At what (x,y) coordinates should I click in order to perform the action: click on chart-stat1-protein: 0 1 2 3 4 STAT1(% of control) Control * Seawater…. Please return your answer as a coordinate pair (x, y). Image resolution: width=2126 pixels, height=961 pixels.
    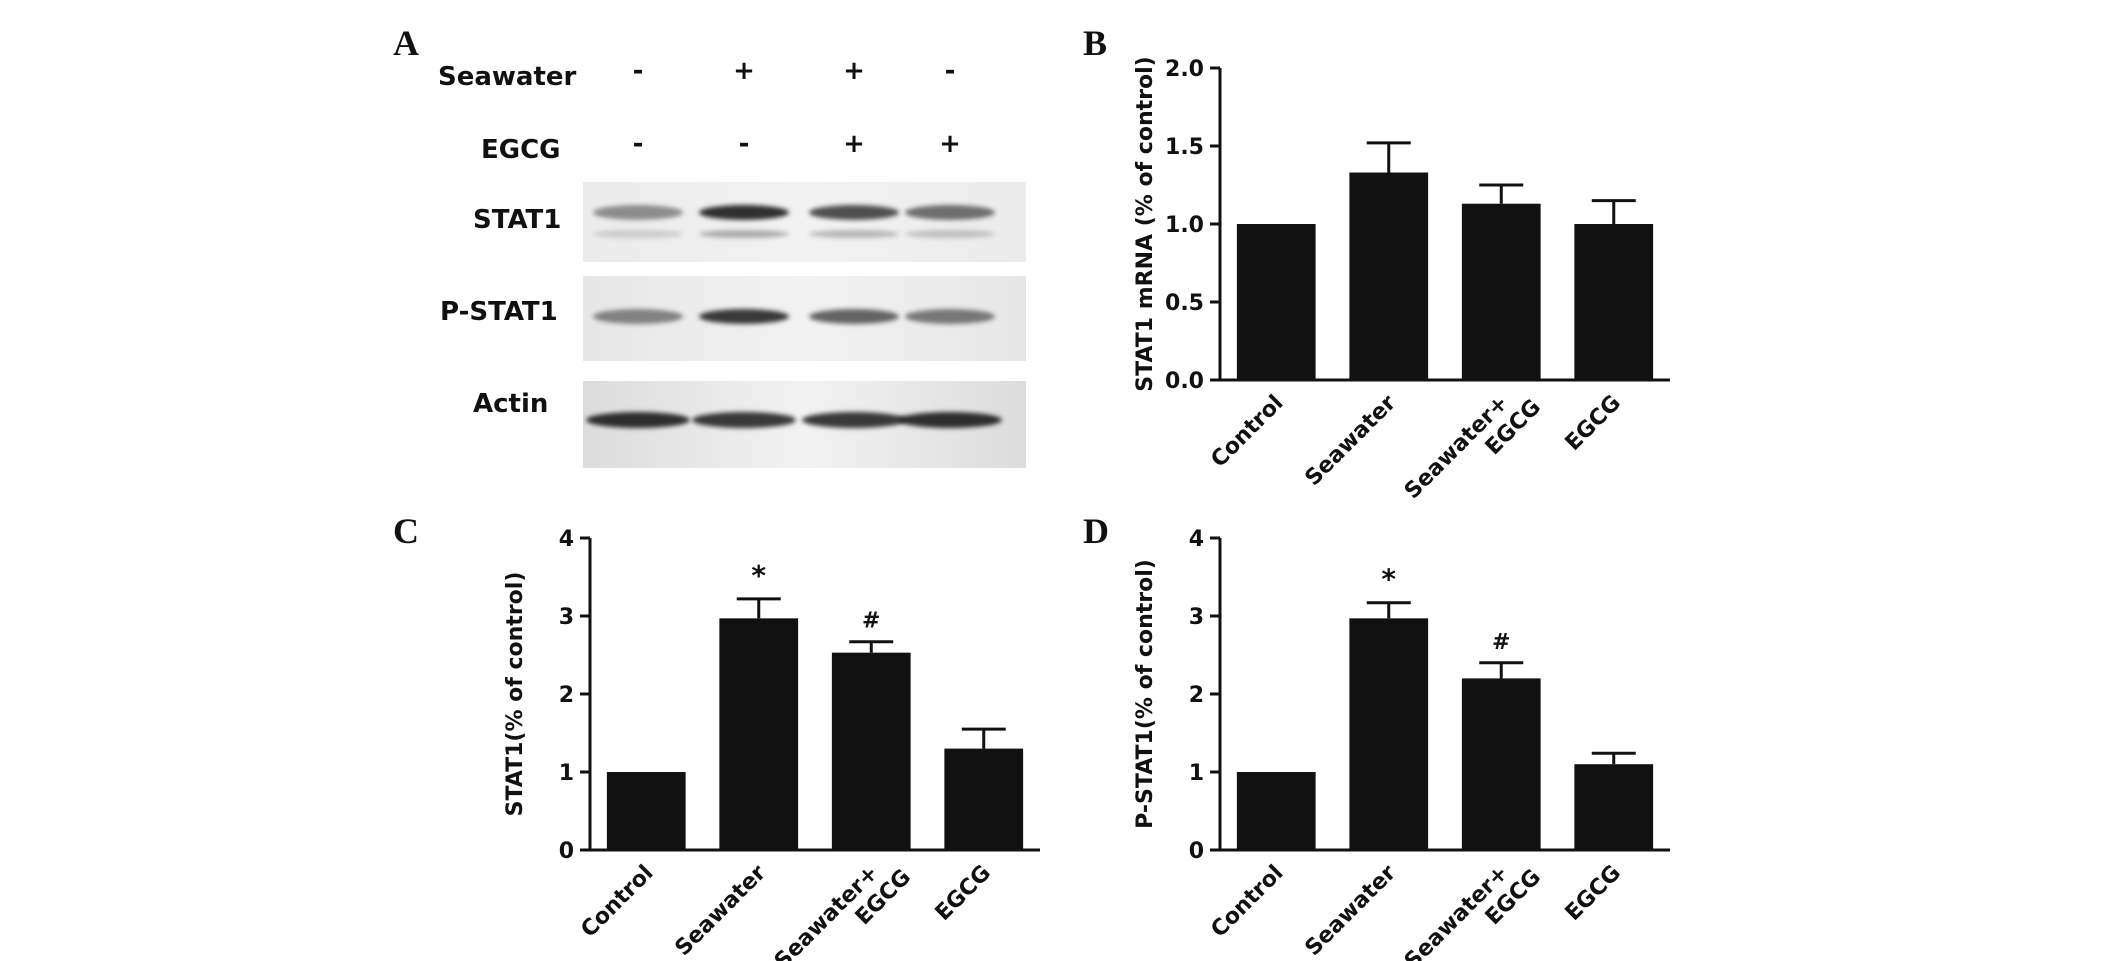
    Looking at the image, I should click on (771, 744).